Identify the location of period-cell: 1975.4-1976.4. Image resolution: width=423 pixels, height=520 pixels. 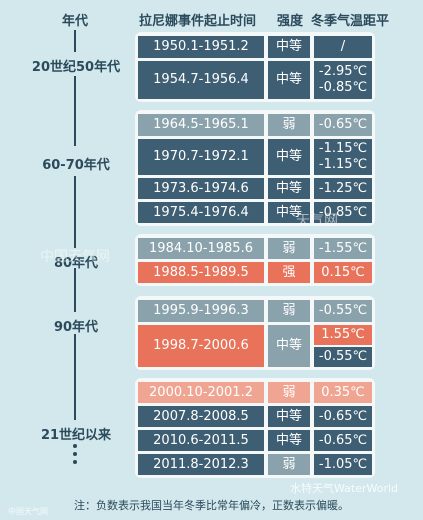
(201, 212).